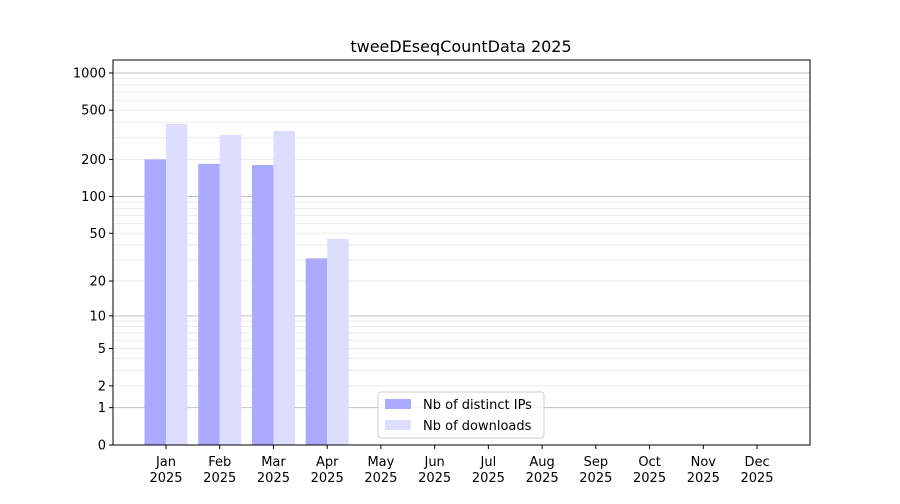 The image size is (900, 504). What do you see at coordinates (165, 462) in the screenshot?
I see `x-tick-label-month: Jan` at bounding box center [165, 462].